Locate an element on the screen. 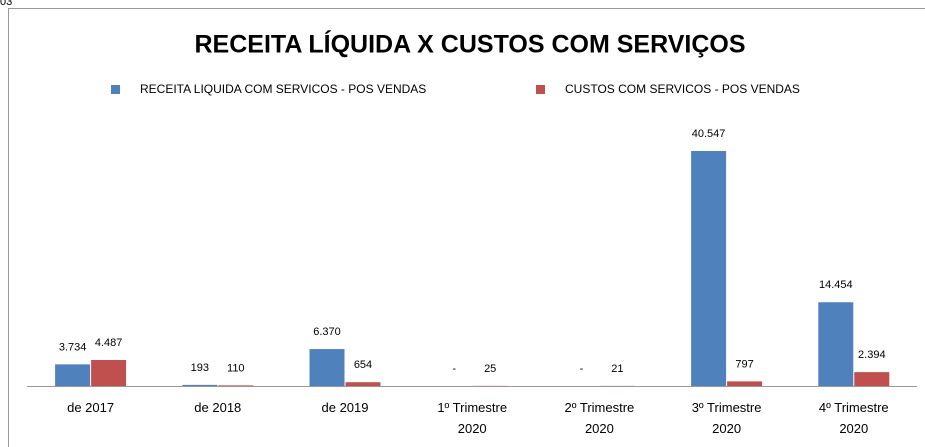 The height and width of the screenshot is (447, 925). value-label: 797 is located at coordinates (744, 364).